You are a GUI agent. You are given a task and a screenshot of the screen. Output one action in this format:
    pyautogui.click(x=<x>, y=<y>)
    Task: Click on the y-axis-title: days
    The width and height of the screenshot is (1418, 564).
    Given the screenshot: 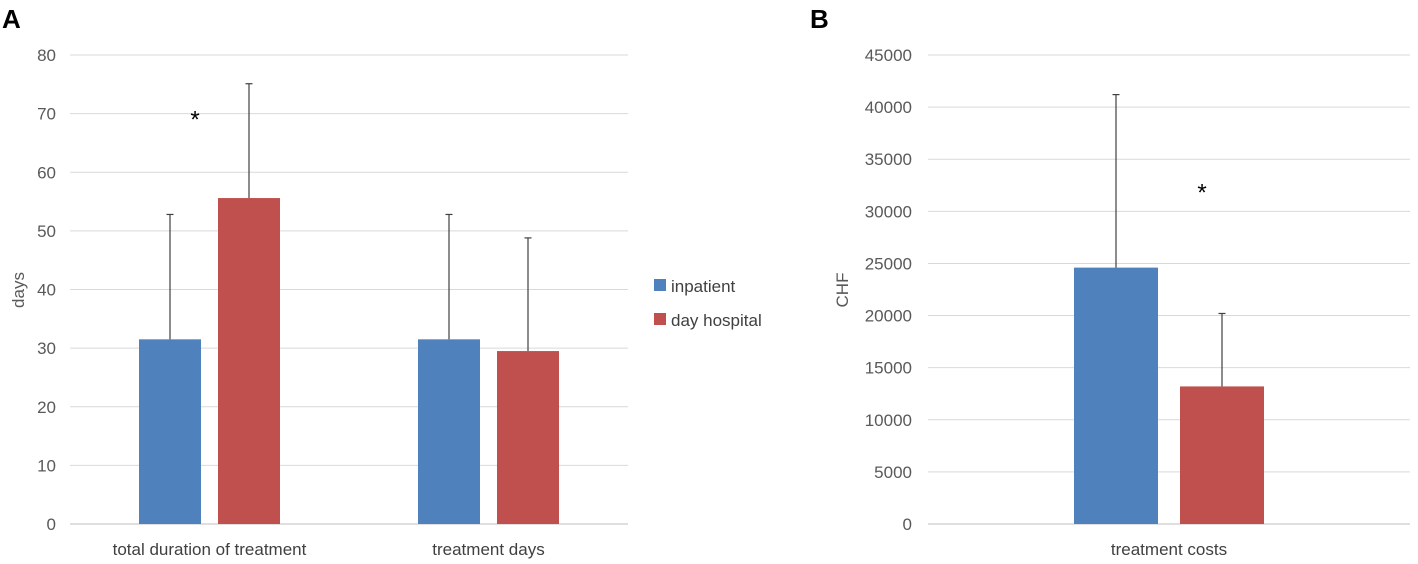 What is the action you would take?
    pyautogui.click(x=18, y=290)
    